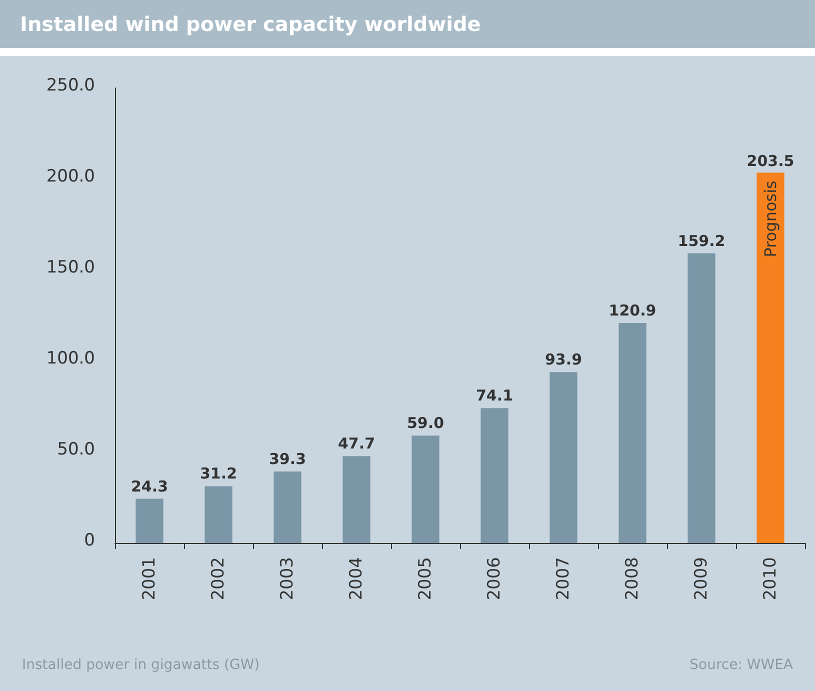 This screenshot has height=691, width=815. I want to click on data-label: 159.2, so click(702, 241).